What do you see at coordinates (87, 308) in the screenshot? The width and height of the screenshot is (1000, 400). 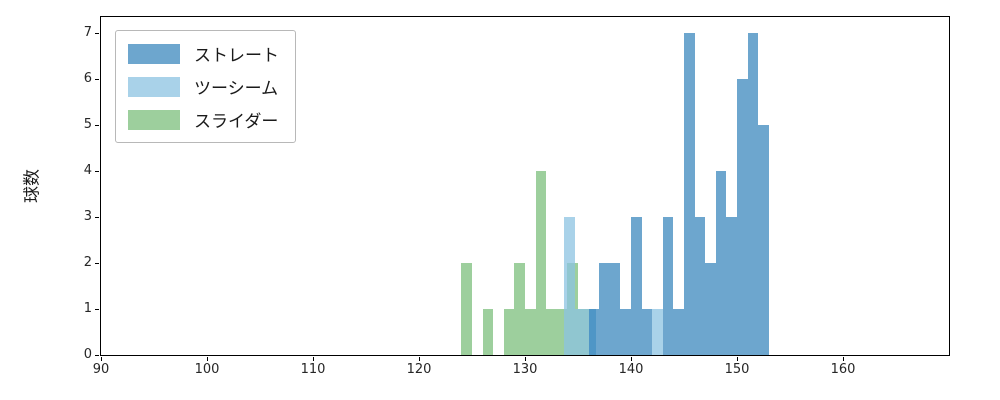 I see `y-tick-label: 1` at bounding box center [87, 308].